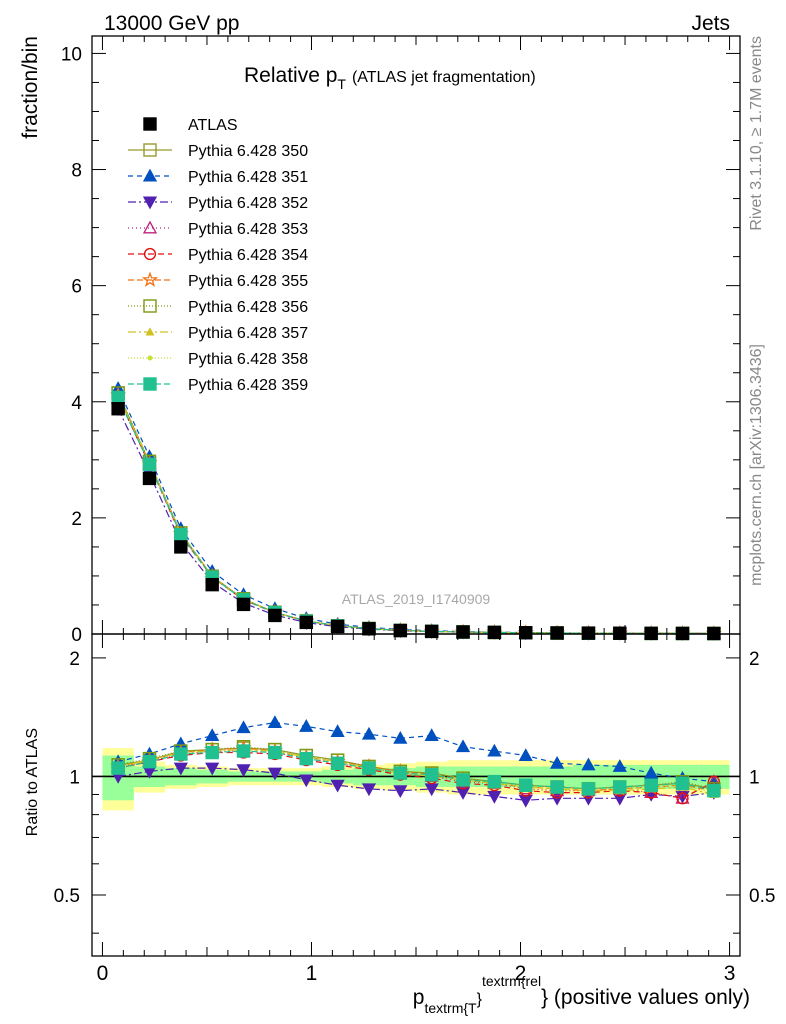 This screenshot has height=1024, width=786. Describe the element at coordinates (76, 171) in the screenshot. I see `y-tick-label: 8` at that location.